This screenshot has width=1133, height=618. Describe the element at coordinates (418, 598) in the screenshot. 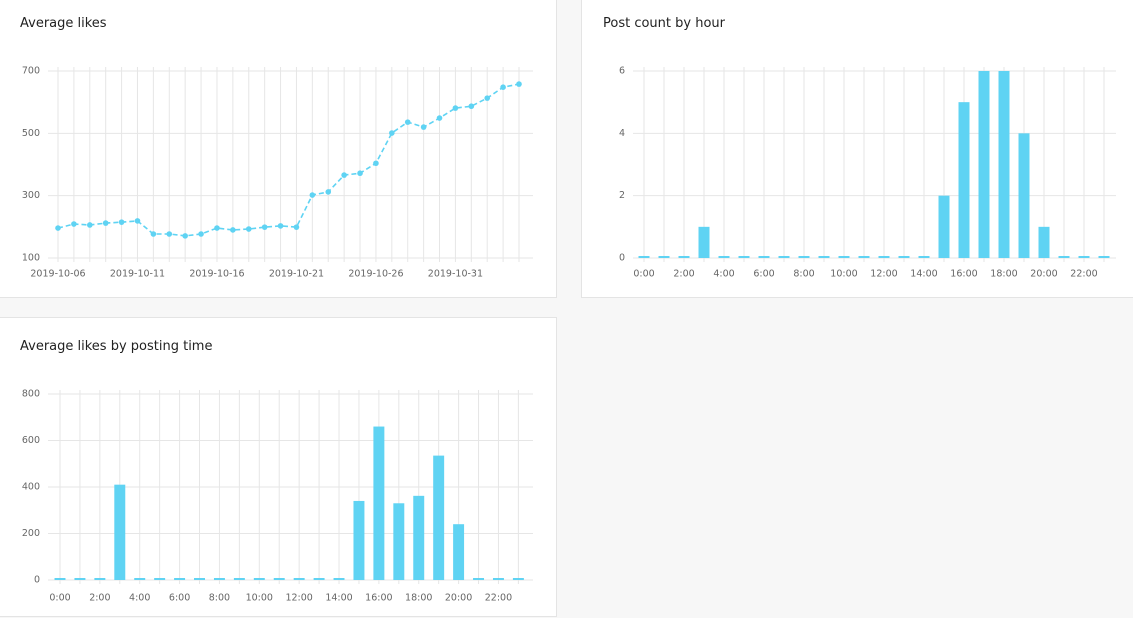

I see `x-tick-label: 18:00` at that location.